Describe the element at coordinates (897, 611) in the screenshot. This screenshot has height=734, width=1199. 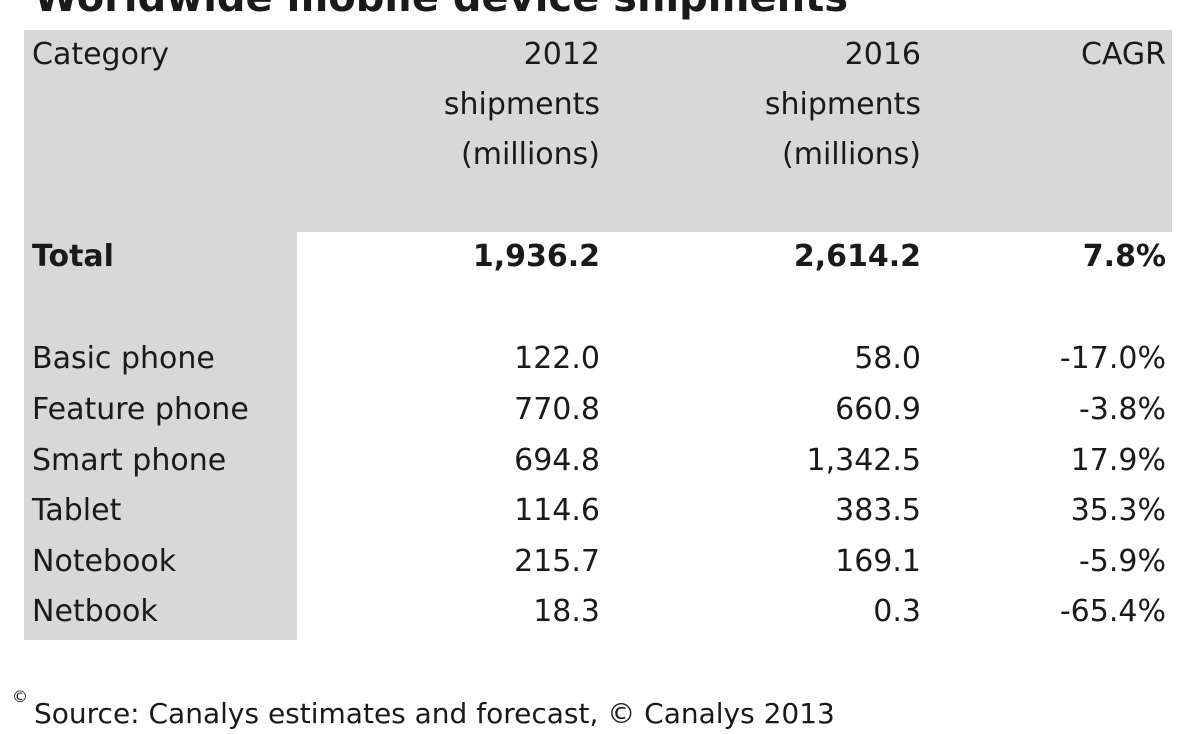
I see `row-2016-netbook: 0.3` at that location.